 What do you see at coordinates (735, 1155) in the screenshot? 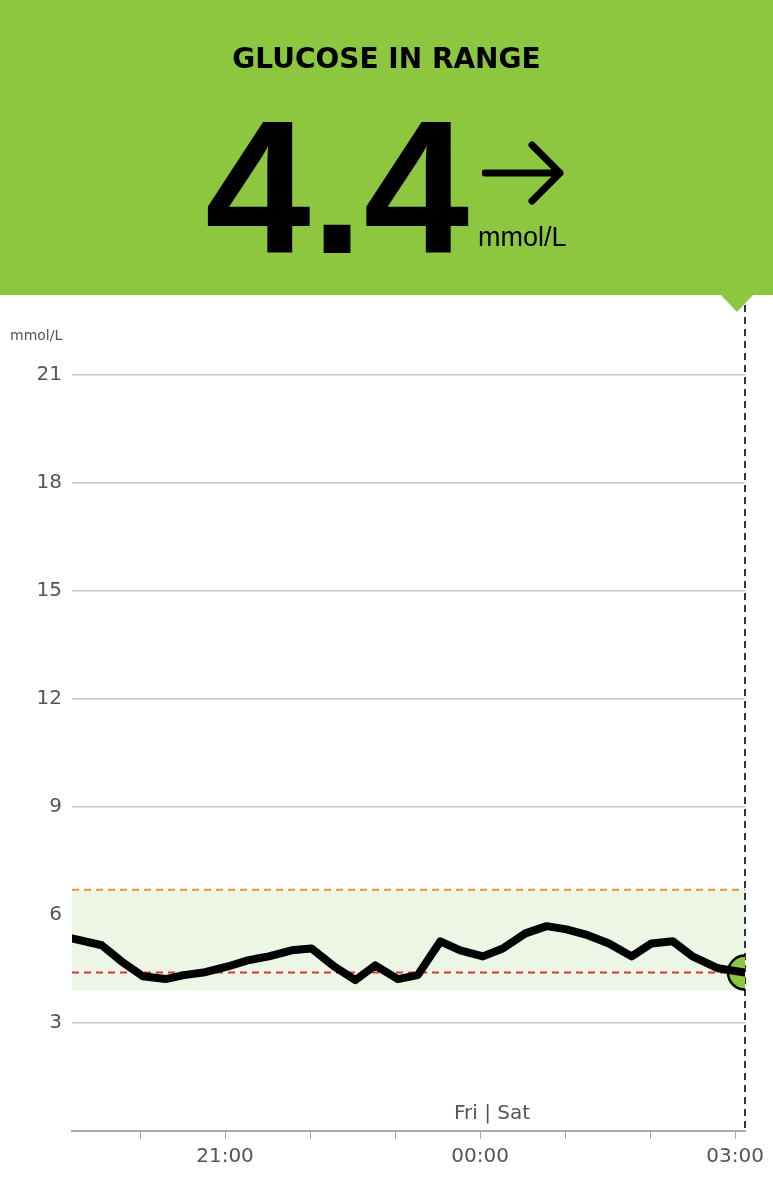
I see `x-tick-label: 03:00` at bounding box center [735, 1155].